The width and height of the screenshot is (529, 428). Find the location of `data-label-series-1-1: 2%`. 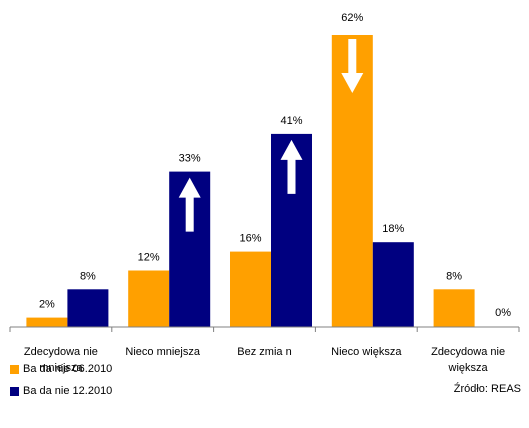

data-label-series-1-1: 2% is located at coordinates (47, 305).